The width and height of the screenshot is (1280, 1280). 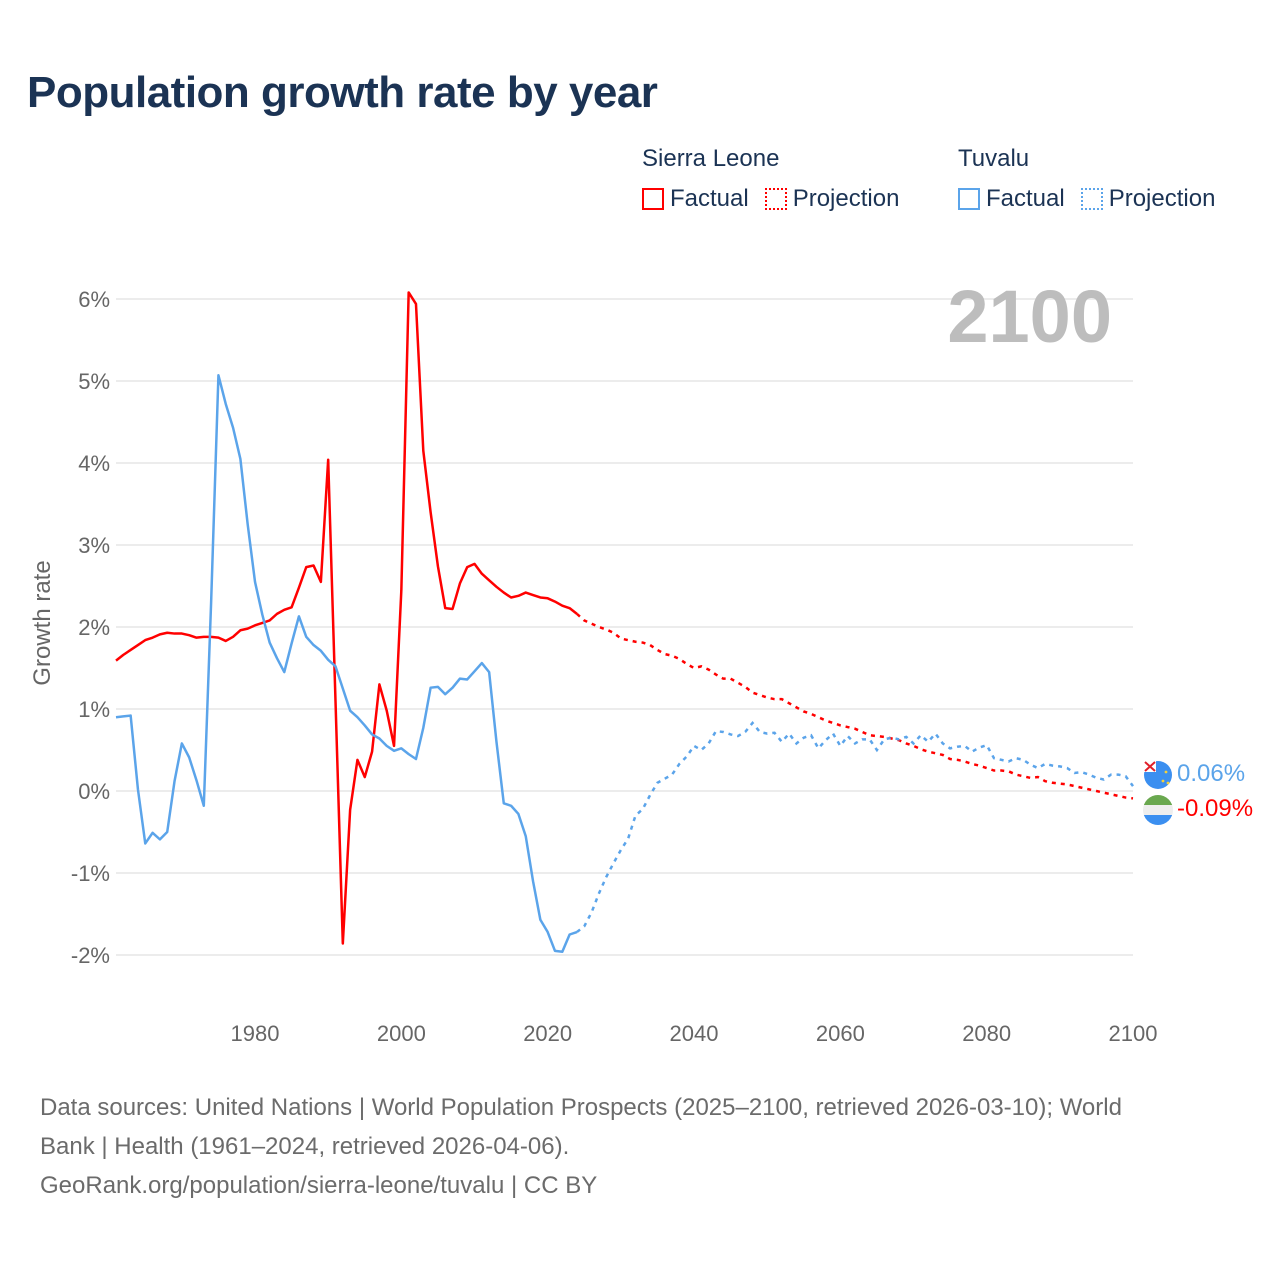 I want to click on tuvalu-end-label: 0.06%, so click(x=1211, y=773).